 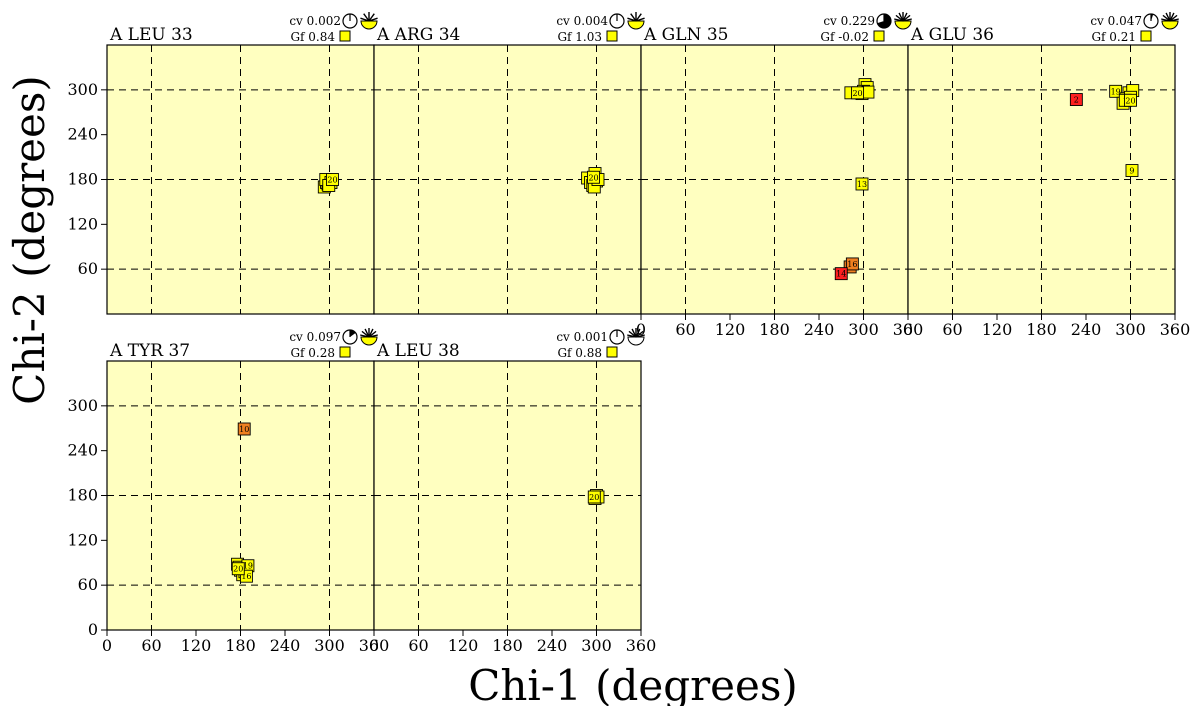 What do you see at coordinates (579, 353) in the screenshot?
I see `gf-value: Gf 0.88` at bounding box center [579, 353].